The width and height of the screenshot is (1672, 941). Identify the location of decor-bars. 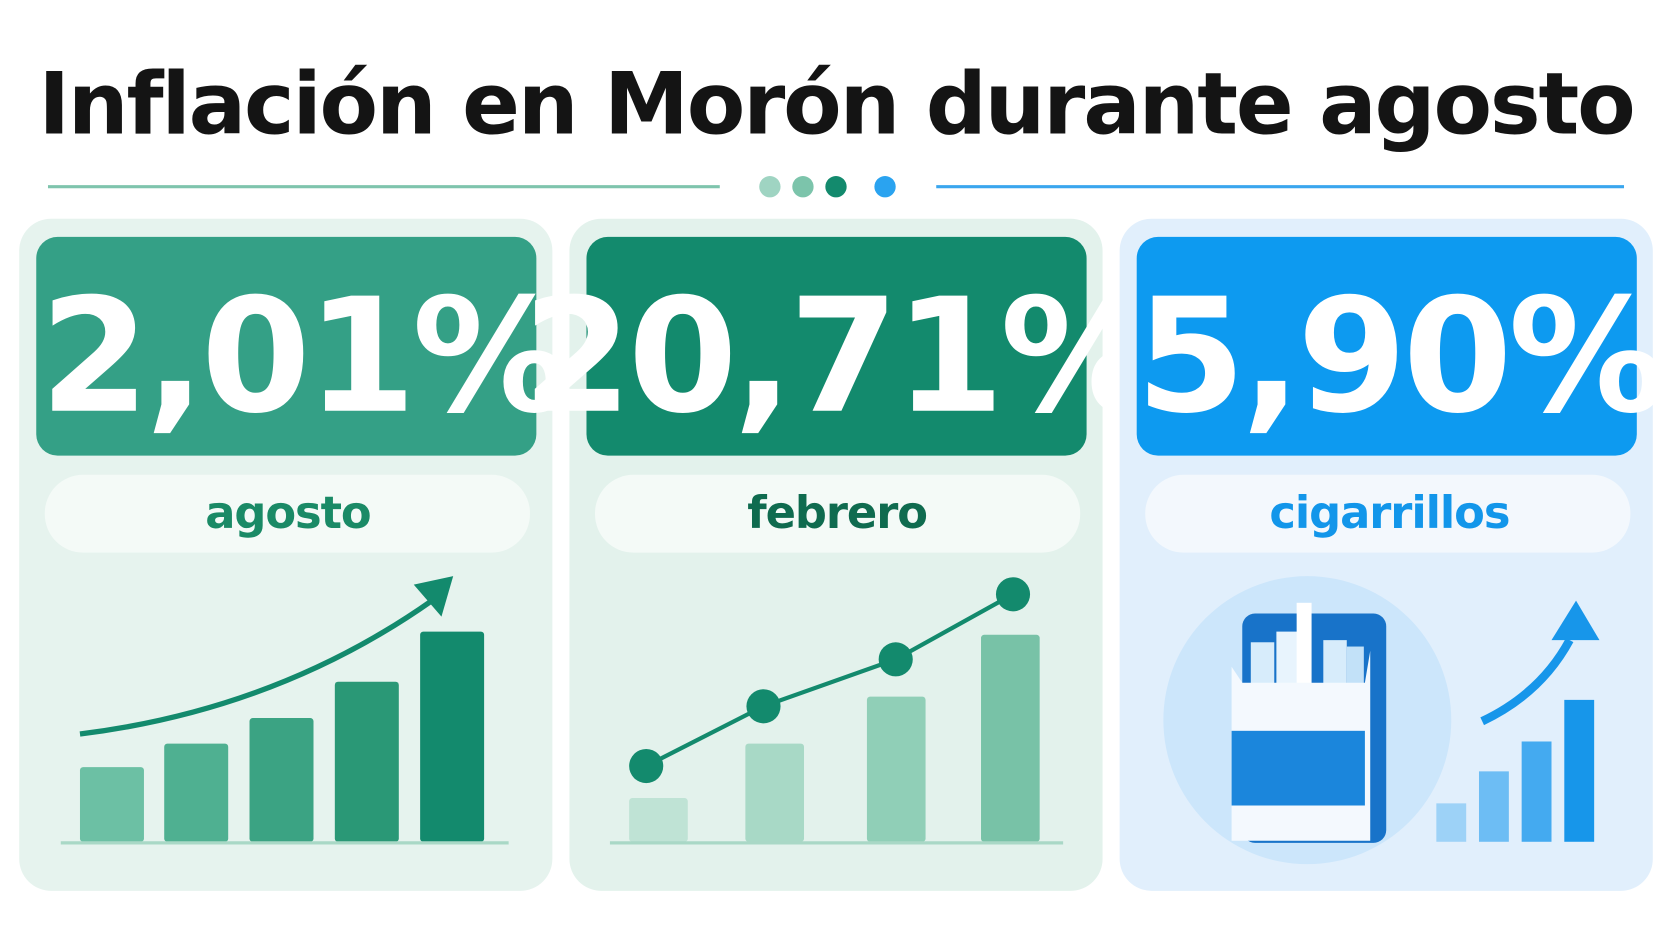
(284, 710).